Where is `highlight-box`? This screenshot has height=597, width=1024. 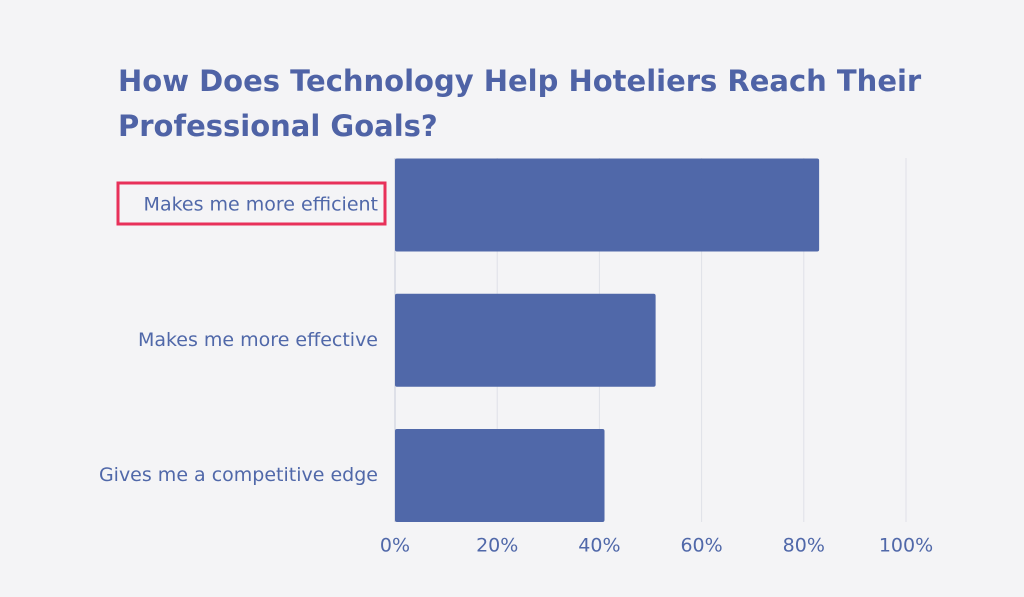 highlight-box is located at coordinates (251, 203).